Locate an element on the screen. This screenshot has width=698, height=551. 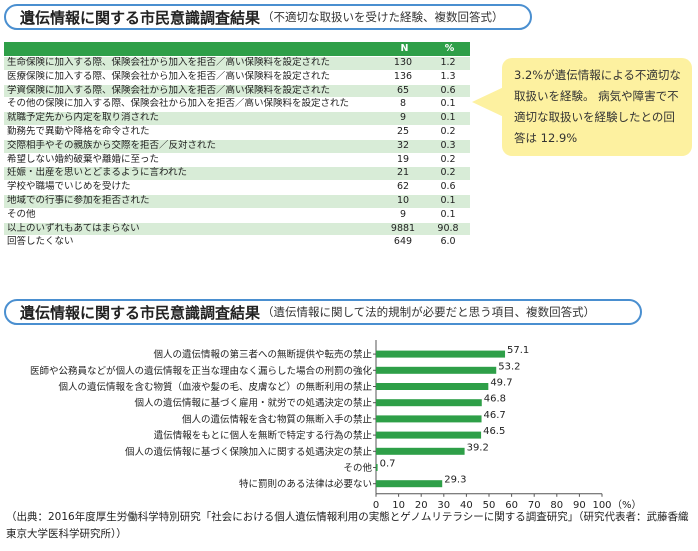
row-label: 以上のいずれもあてはまらない is located at coordinates (192, 229).